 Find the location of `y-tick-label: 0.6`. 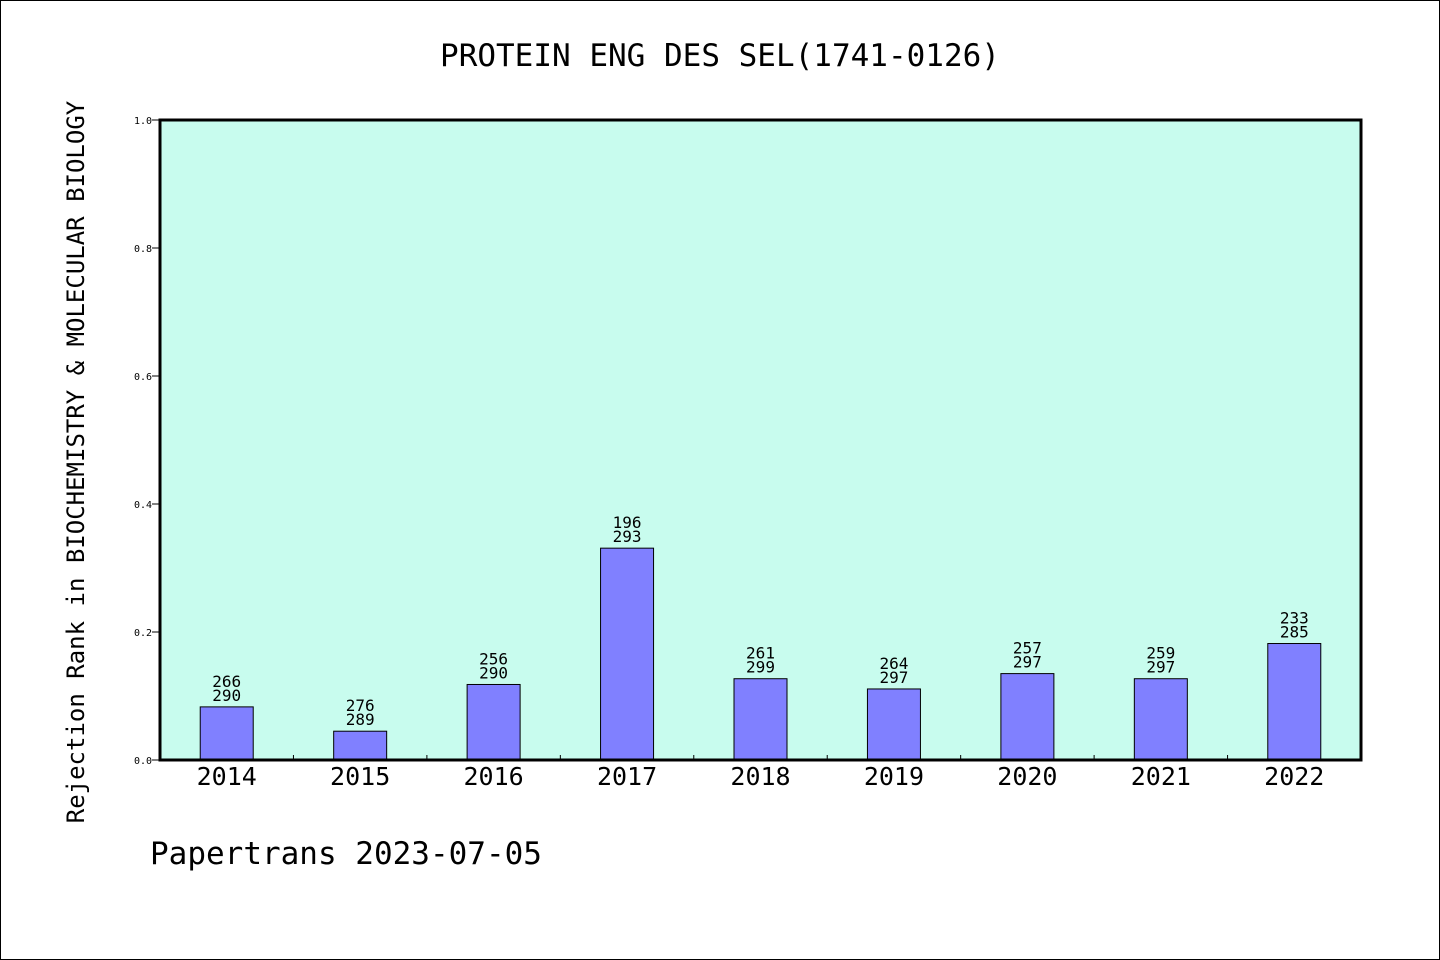

y-tick-label: 0.6 is located at coordinates (143, 377).